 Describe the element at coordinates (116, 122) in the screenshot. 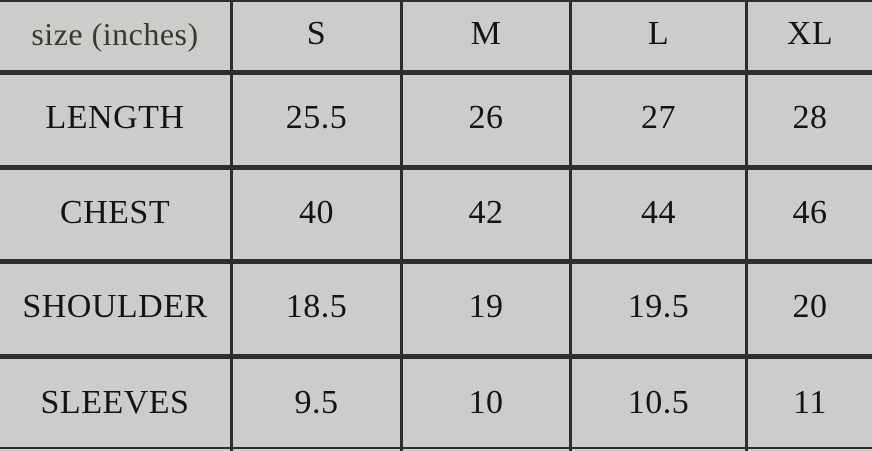

I see `row-label-length: LENGTH` at that location.